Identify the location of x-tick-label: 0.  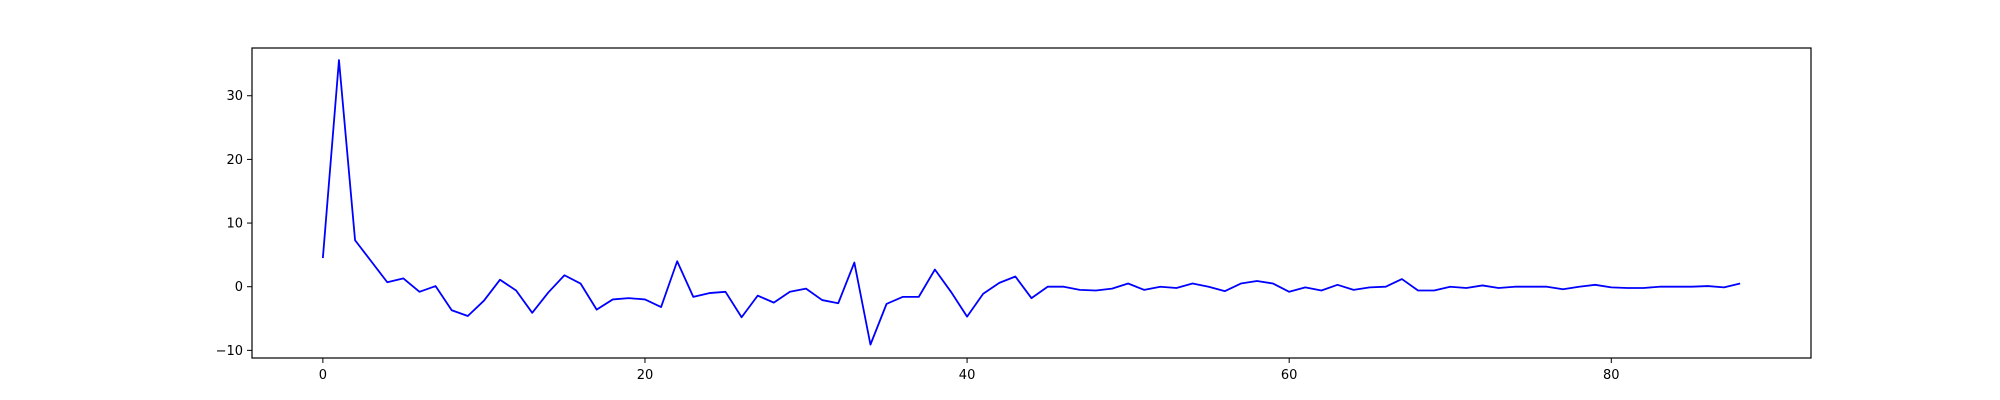
(323, 375).